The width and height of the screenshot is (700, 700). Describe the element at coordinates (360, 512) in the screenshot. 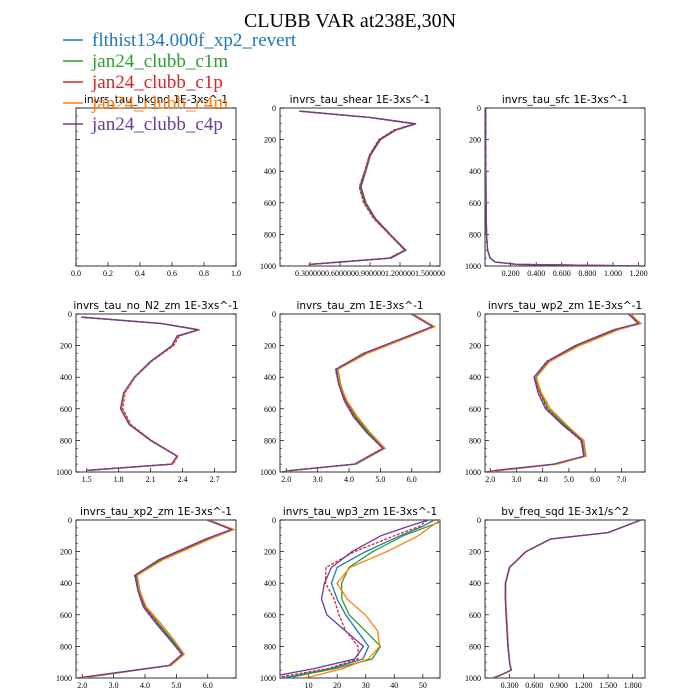

I see `panel-title: invrs_tau_wp3_zm 1E-3xs^-1` at that location.